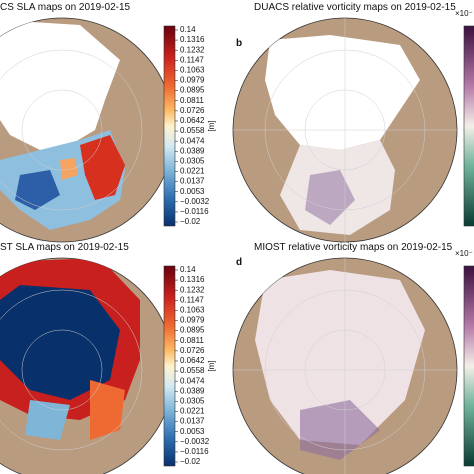  Describe the element at coordinates (64, 247) in the screenshot. I see `panel-title: ST SLA maps on 2019-02-15` at that location.